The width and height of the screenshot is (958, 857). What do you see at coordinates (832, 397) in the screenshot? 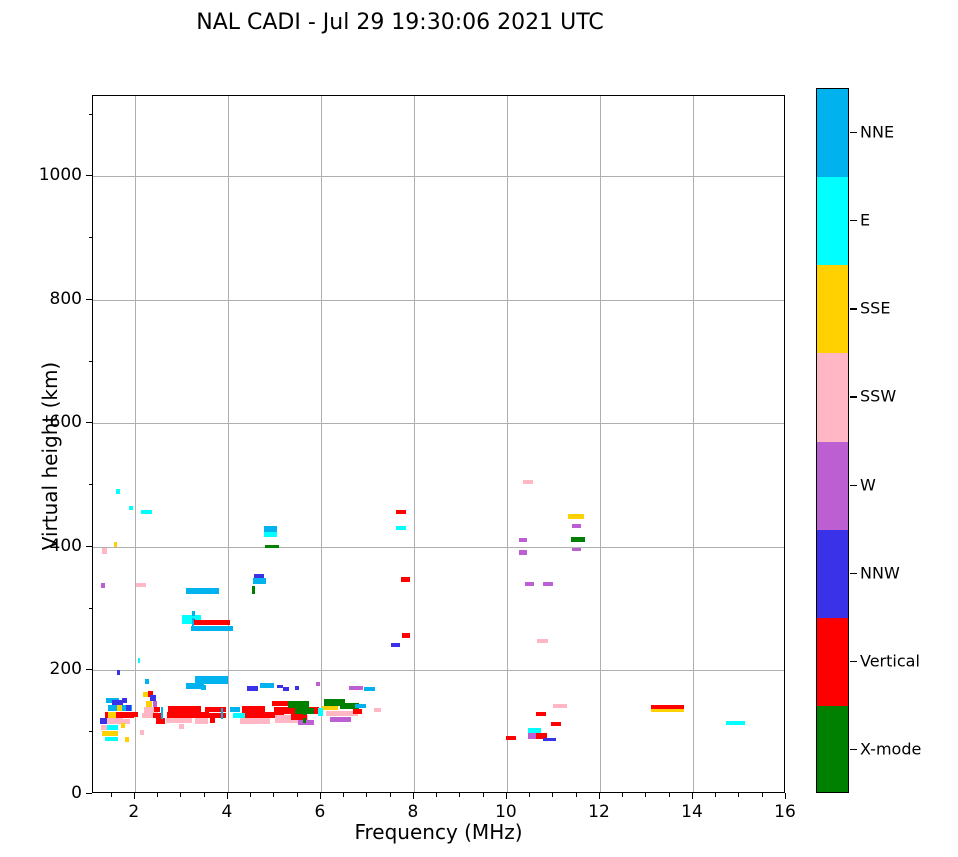
I see `colorbar-segment-ssw` at bounding box center [832, 397].